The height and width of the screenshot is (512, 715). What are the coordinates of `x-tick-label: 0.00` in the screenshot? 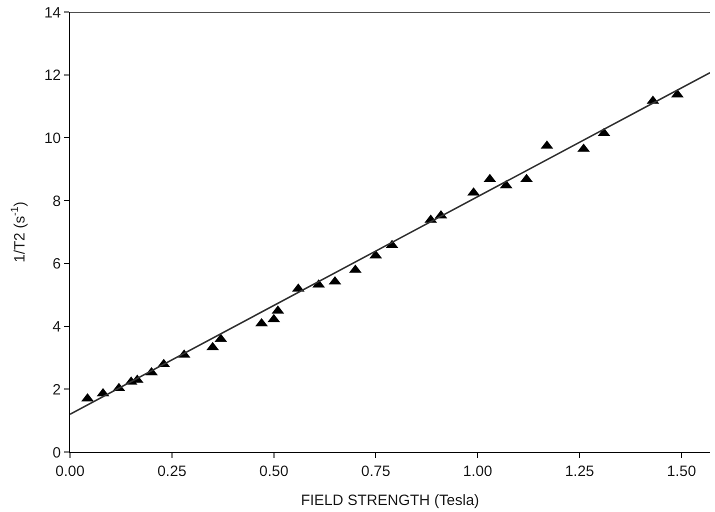 It's located at (70, 471).